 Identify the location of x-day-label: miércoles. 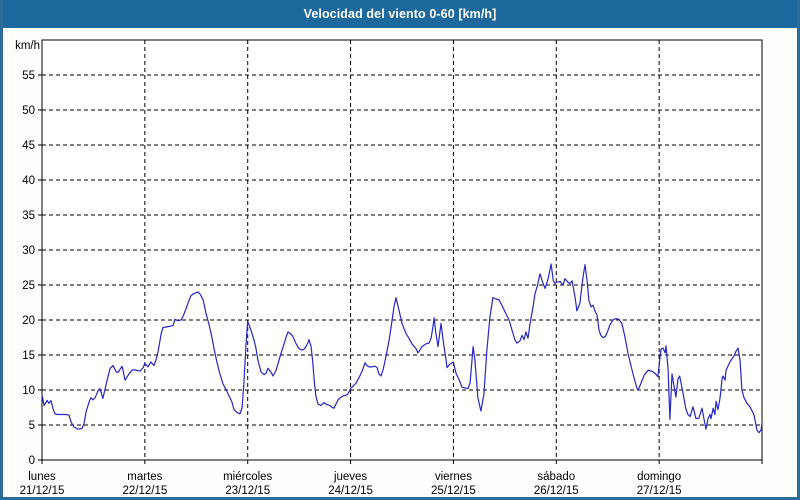
(247, 477).